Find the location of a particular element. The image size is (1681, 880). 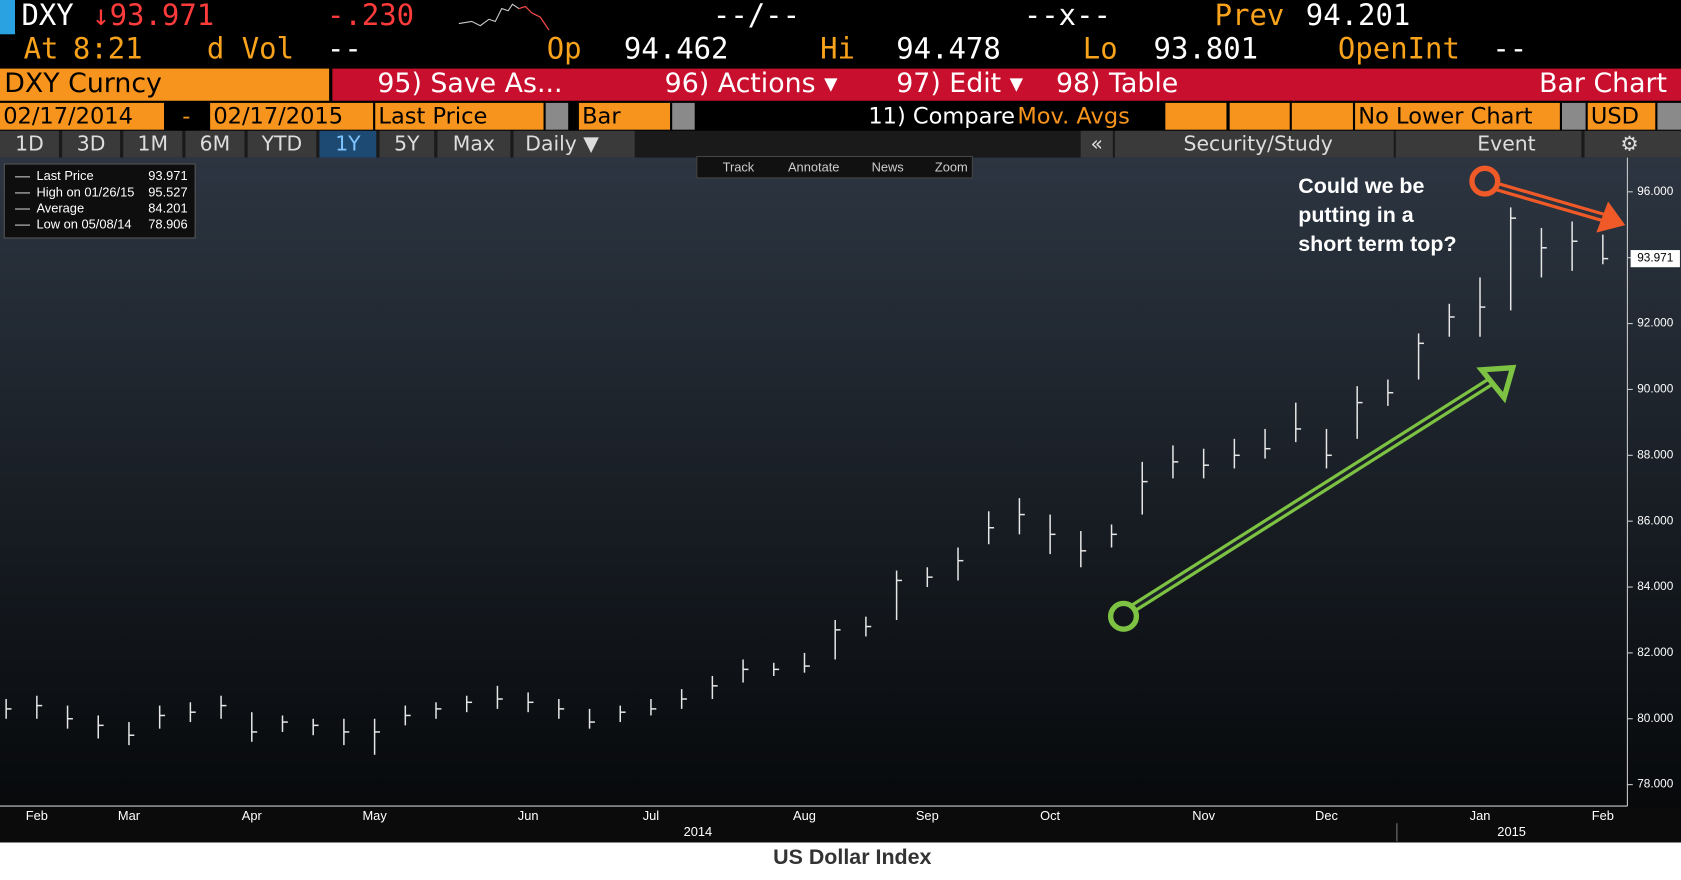

y-tick-label: 86.000 is located at coordinates (1655, 520).